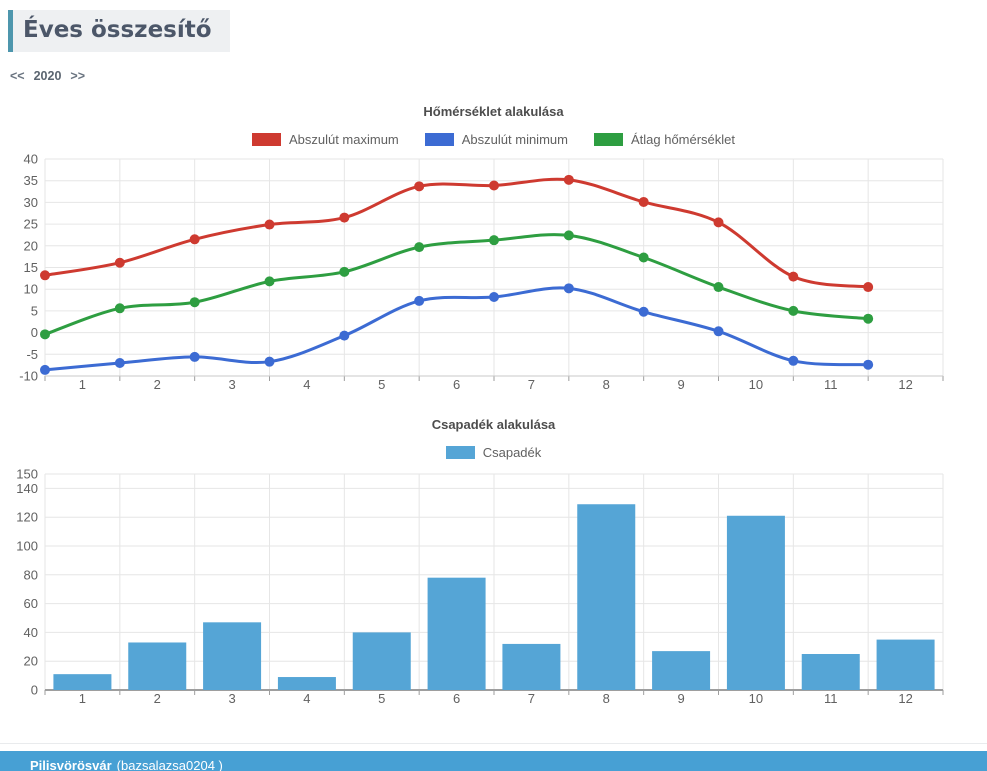  Describe the element at coordinates (27, 474) in the screenshot. I see `y-axis-tick-label: 150` at that location.